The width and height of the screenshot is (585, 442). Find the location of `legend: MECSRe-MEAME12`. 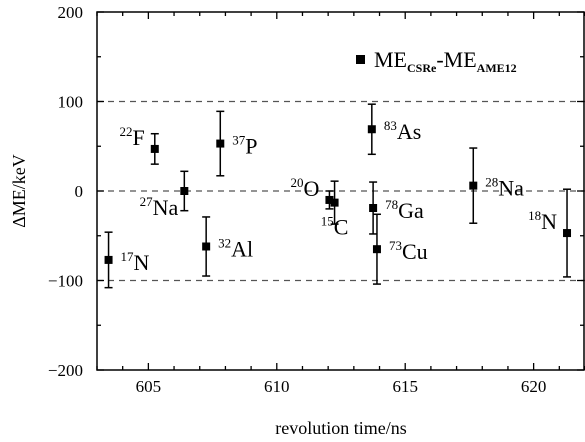

legend: MECSRe-MEAME12 is located at coordinates (436, 61).